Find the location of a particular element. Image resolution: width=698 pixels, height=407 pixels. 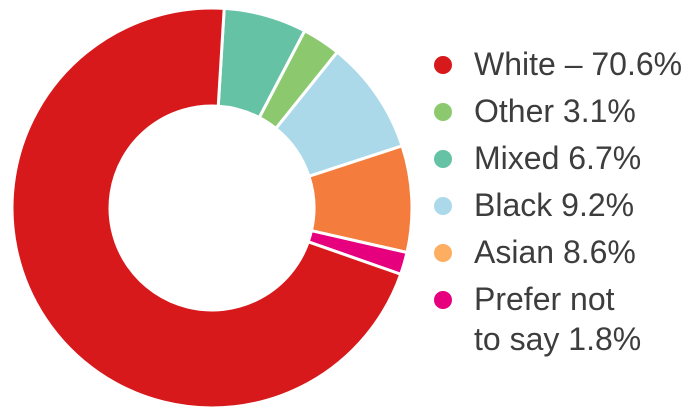

legend-item-1: Other 3.1% is located at coordinates (563, 111).